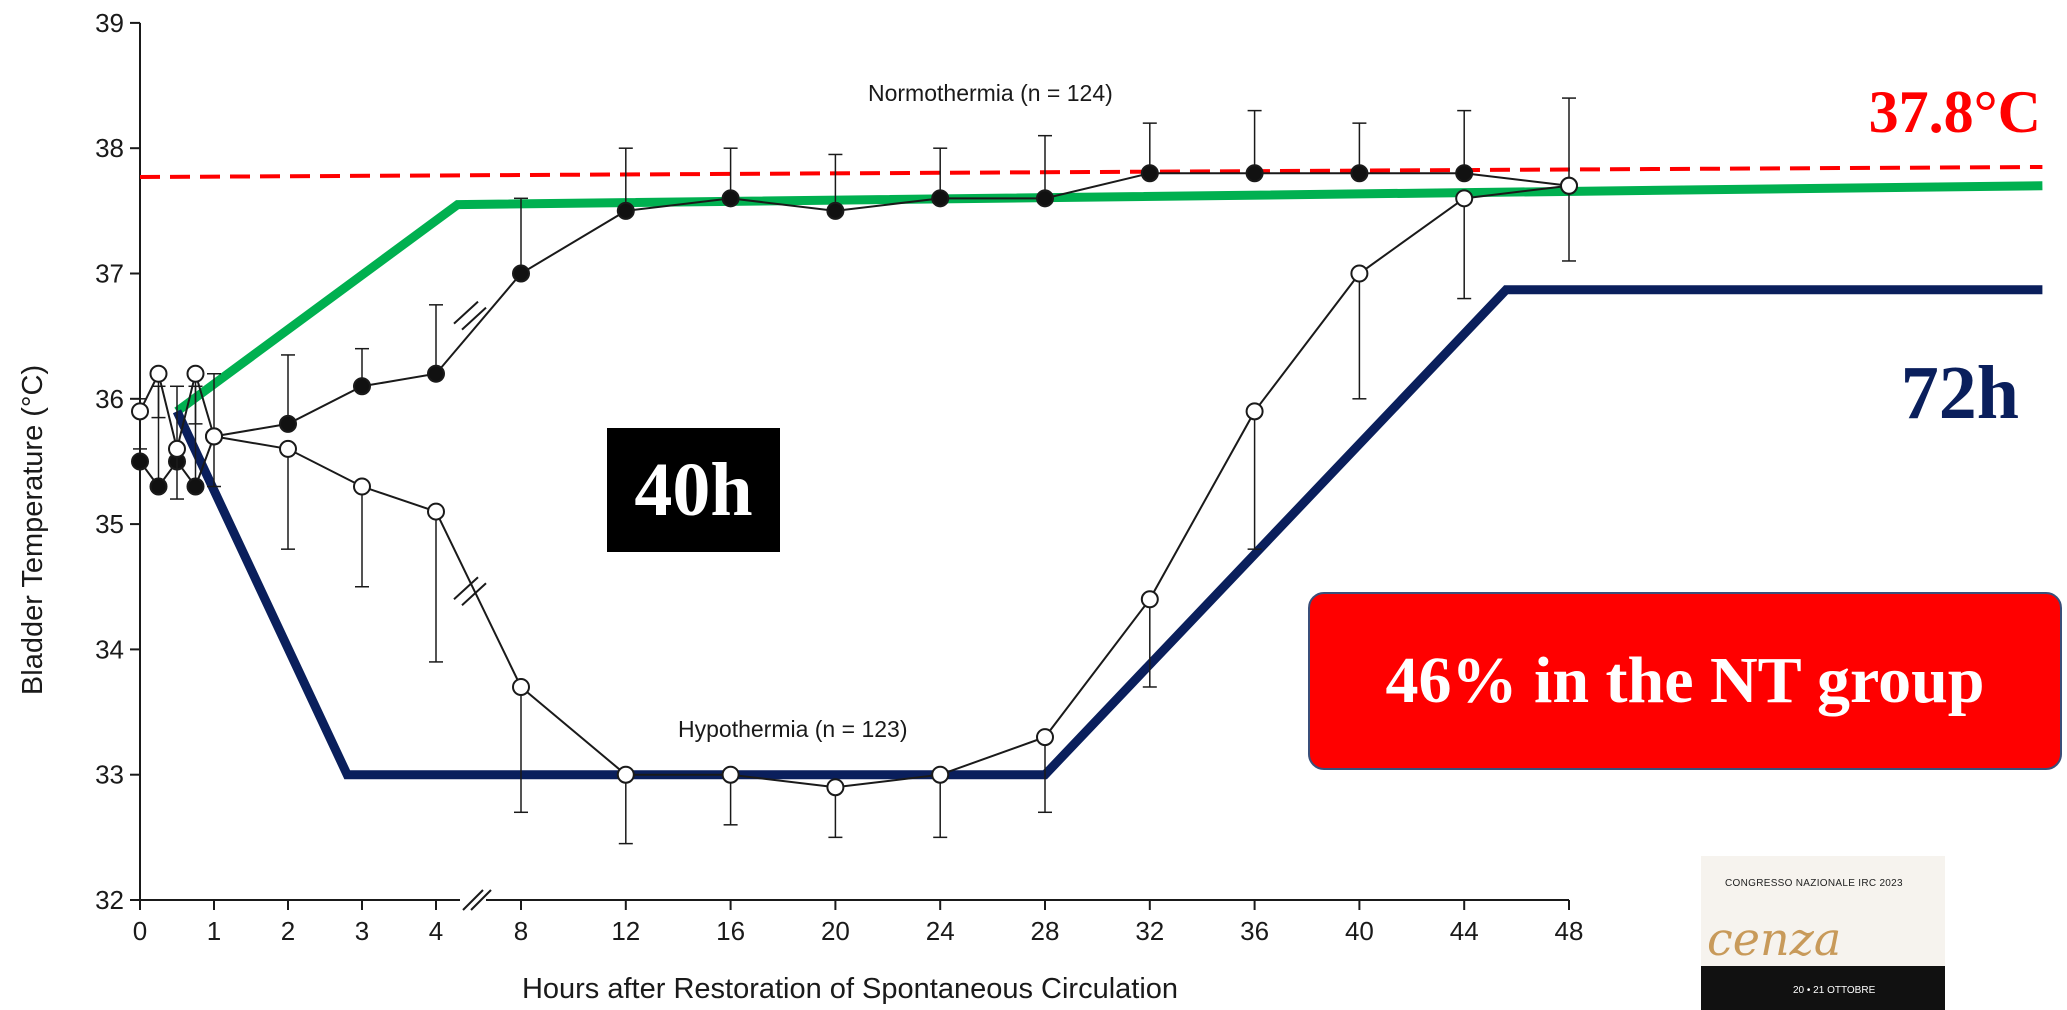 This screenshot has width=2067, height=1010. I want to click on y-tick-label: 35, so click(109, 524).